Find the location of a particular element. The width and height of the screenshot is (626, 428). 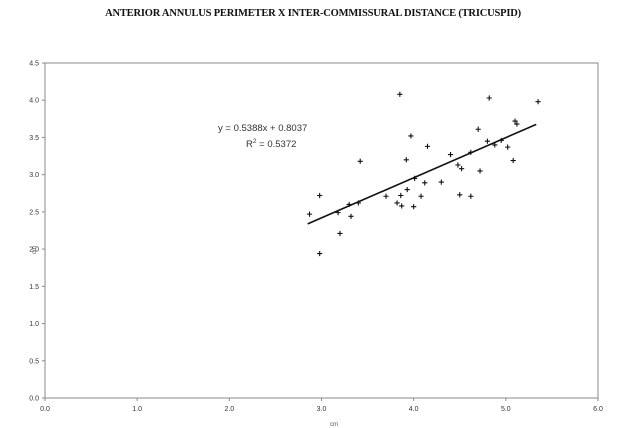

x-axis-ticks: 0.0 1.0 2.0 3.0 4.0 5.0 6.0 is located at coordinates (321, 405).